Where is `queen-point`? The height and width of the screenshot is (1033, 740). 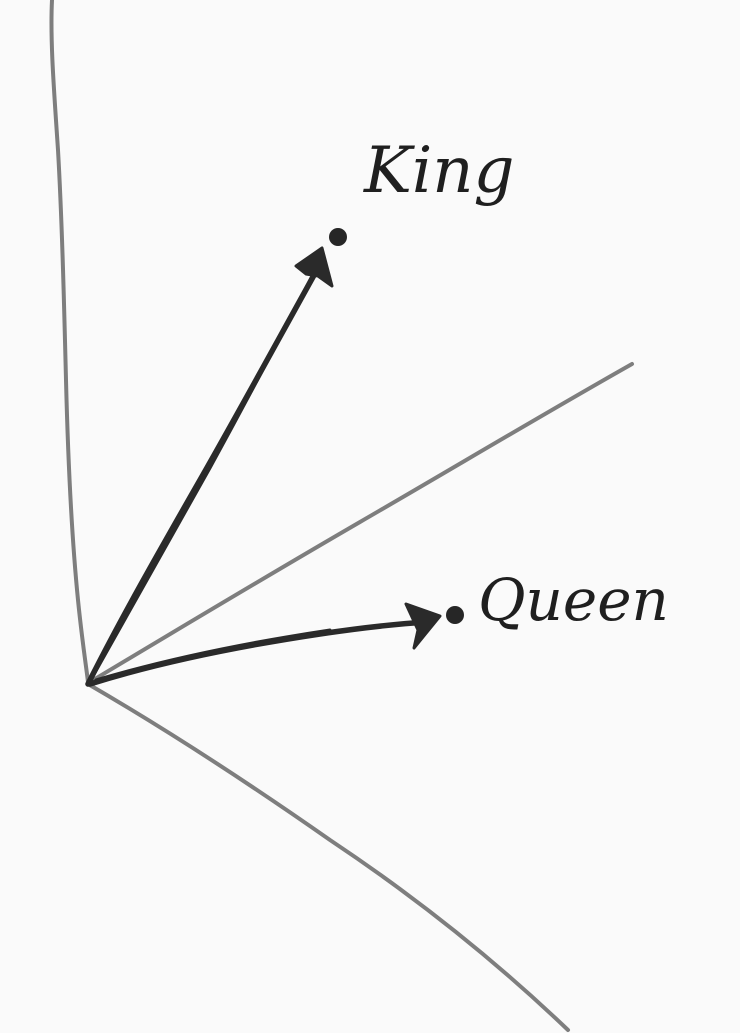
queen-point is located at coordinates (455, 615).